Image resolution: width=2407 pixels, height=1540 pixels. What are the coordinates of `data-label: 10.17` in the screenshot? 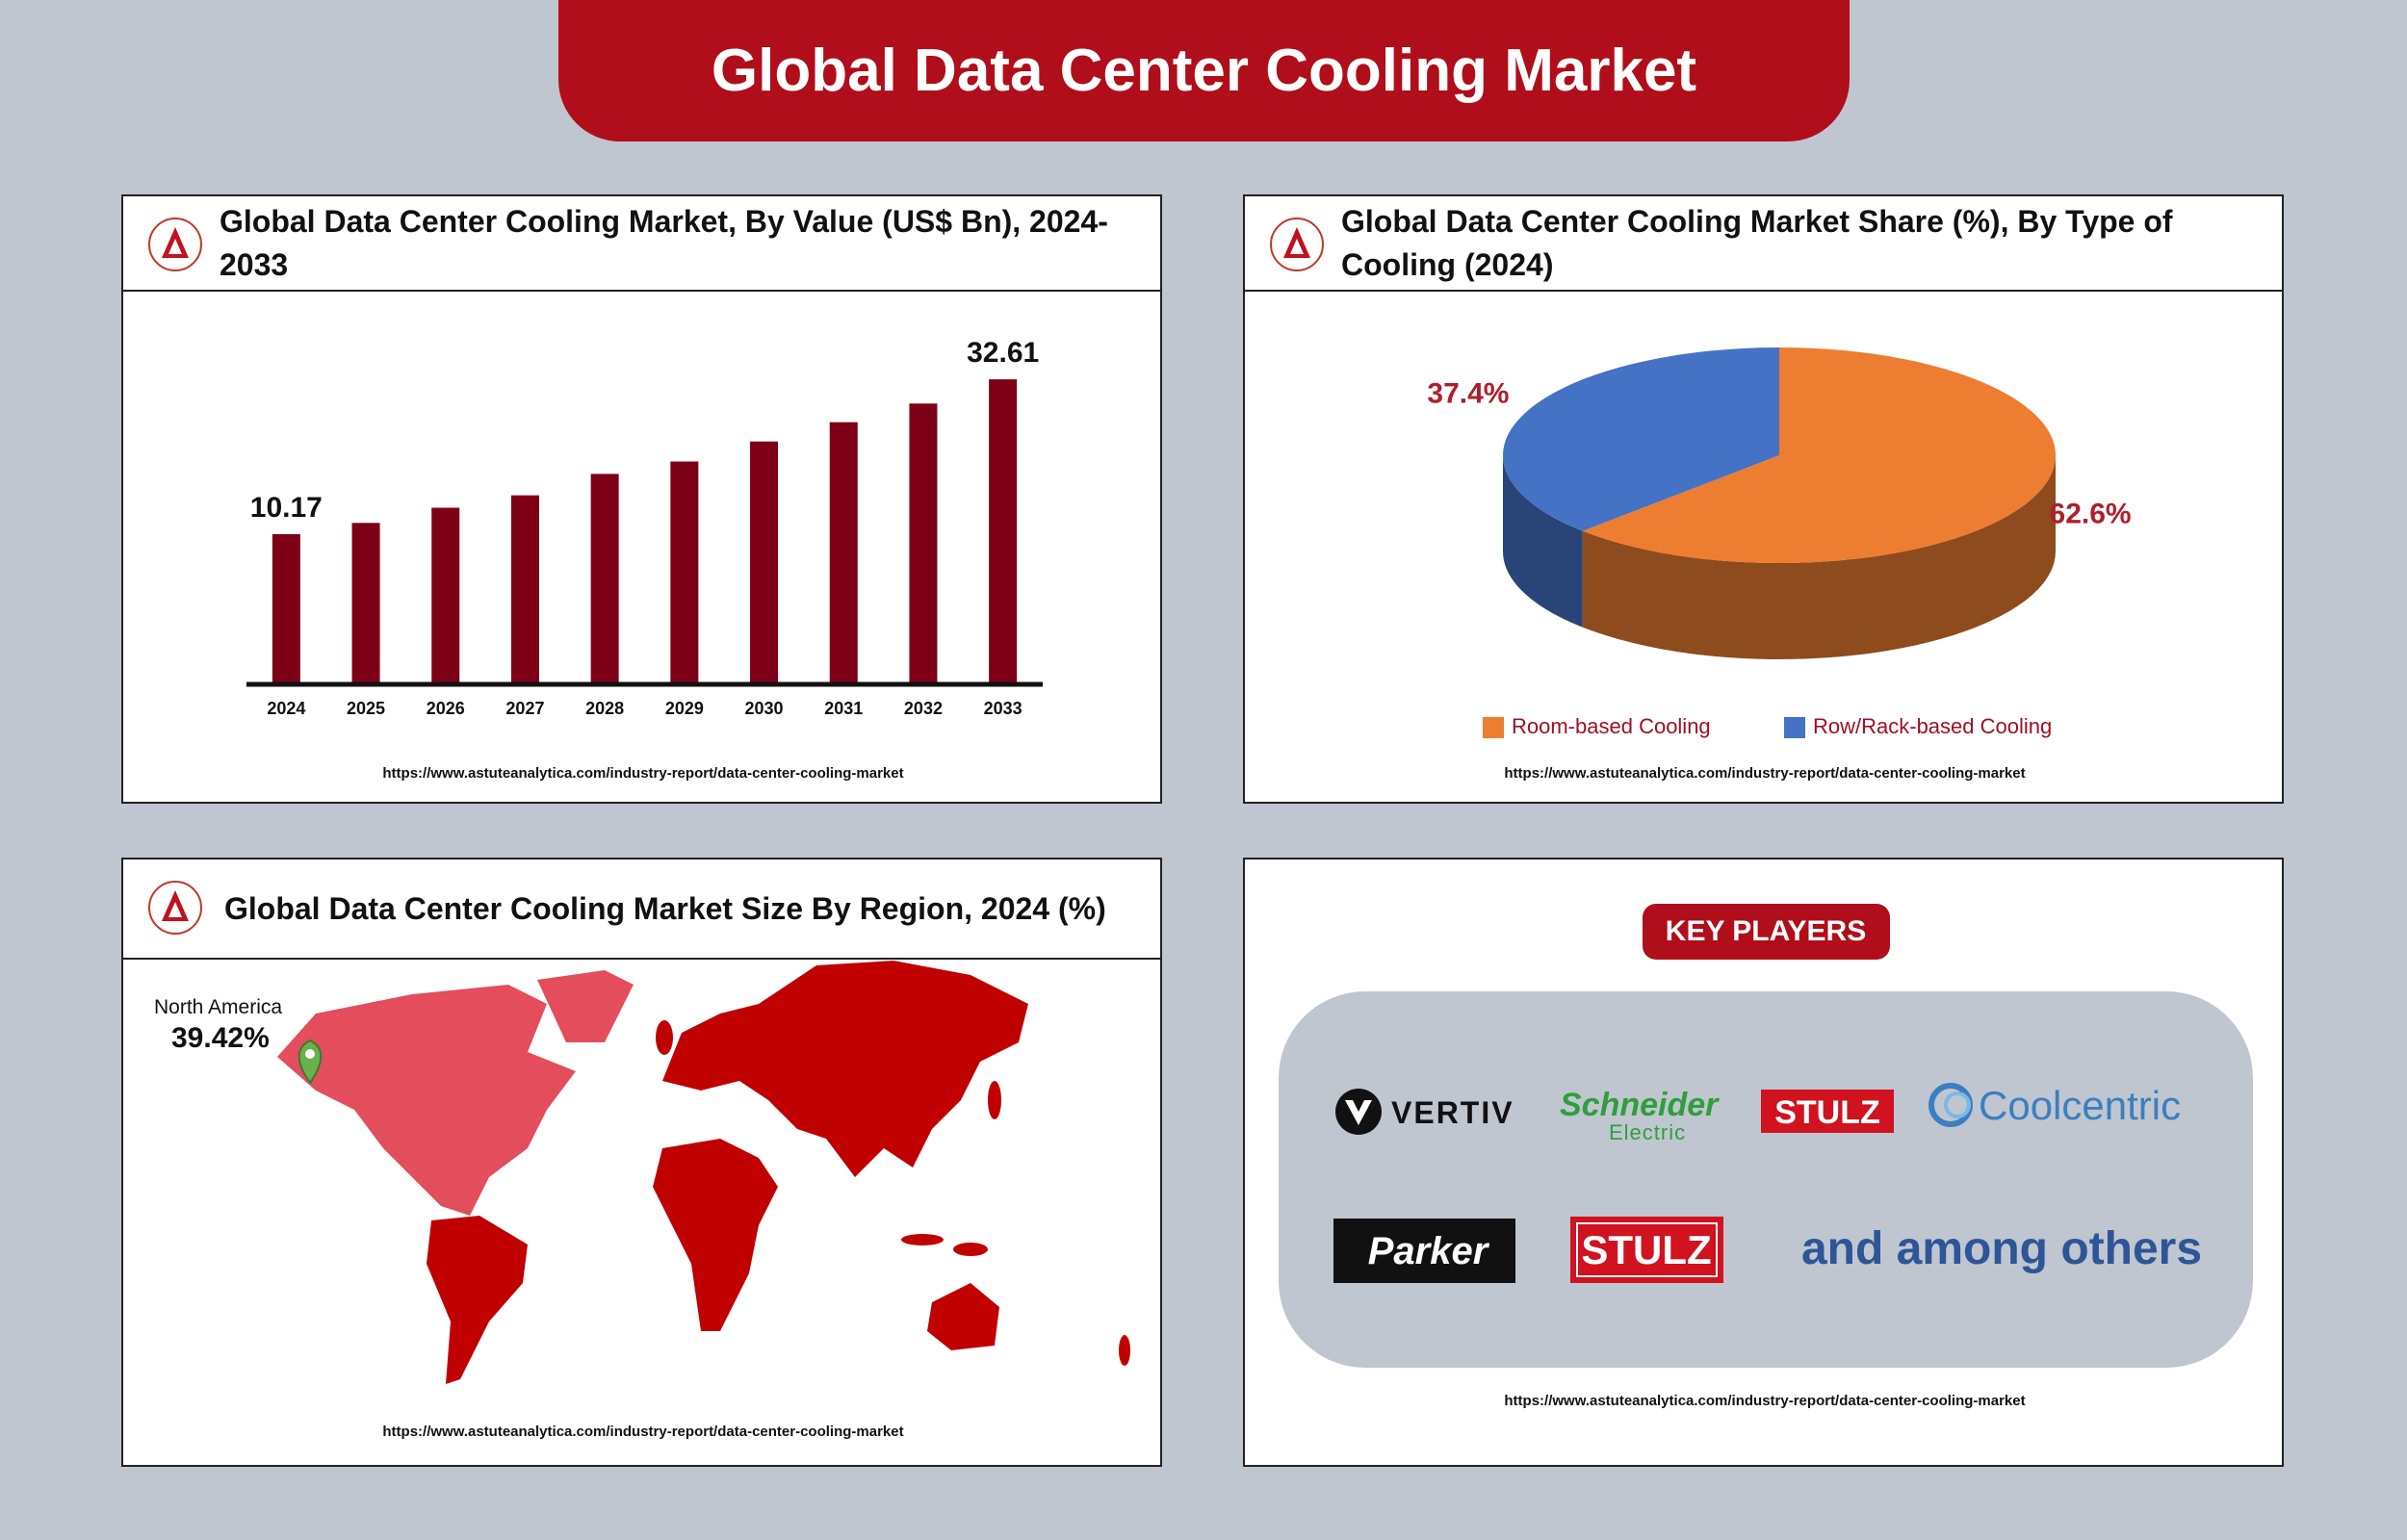 It's located at (286, 508).